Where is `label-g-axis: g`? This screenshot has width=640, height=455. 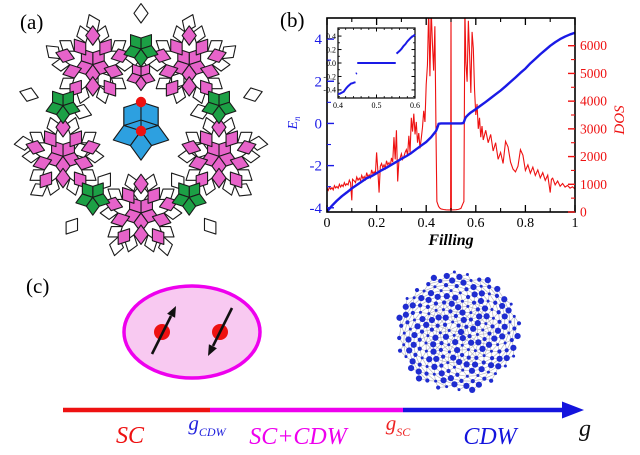 label-g-axis: g is located at coordinates (585, 429).